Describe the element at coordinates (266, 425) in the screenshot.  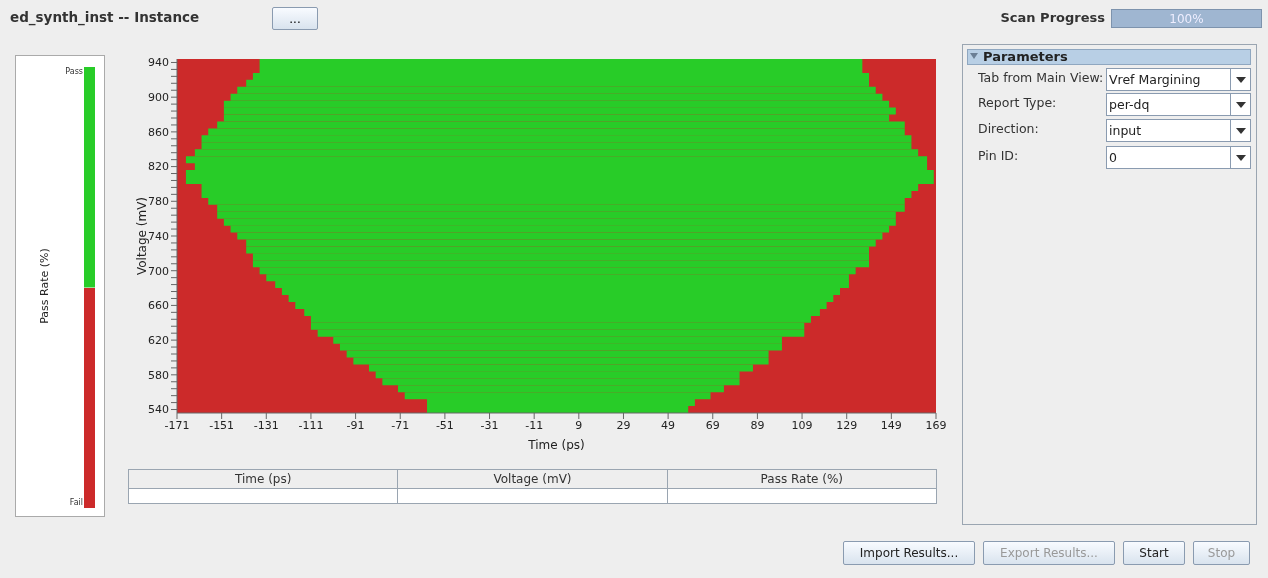
I see `x-tick-label: -131` at that location.